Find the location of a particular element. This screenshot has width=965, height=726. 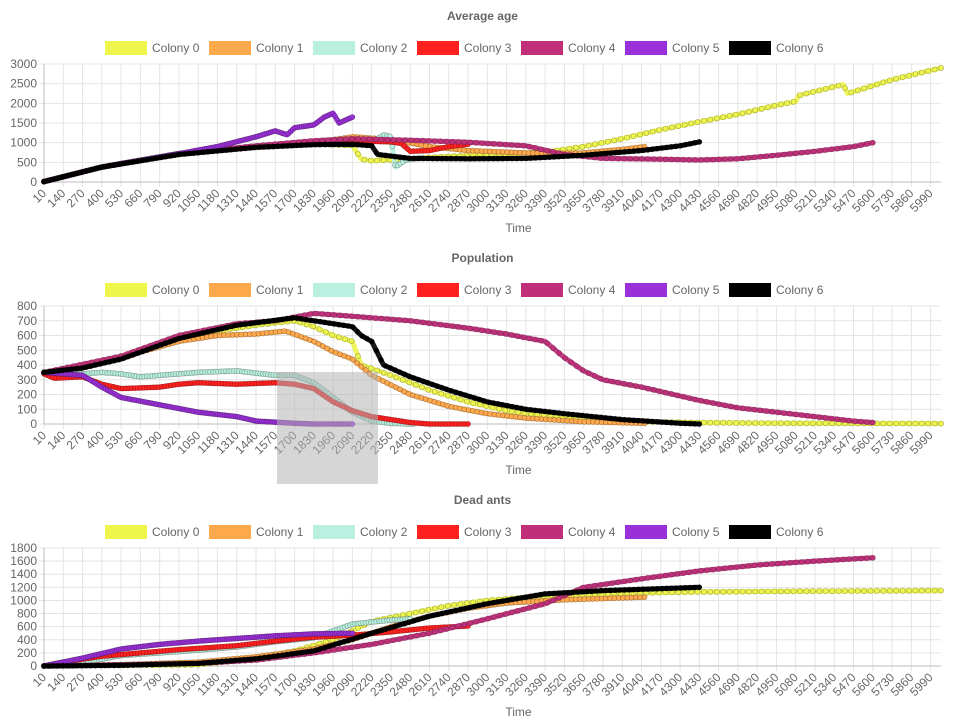

x-tick-label: 5990 is located at coordinates (921, 442).